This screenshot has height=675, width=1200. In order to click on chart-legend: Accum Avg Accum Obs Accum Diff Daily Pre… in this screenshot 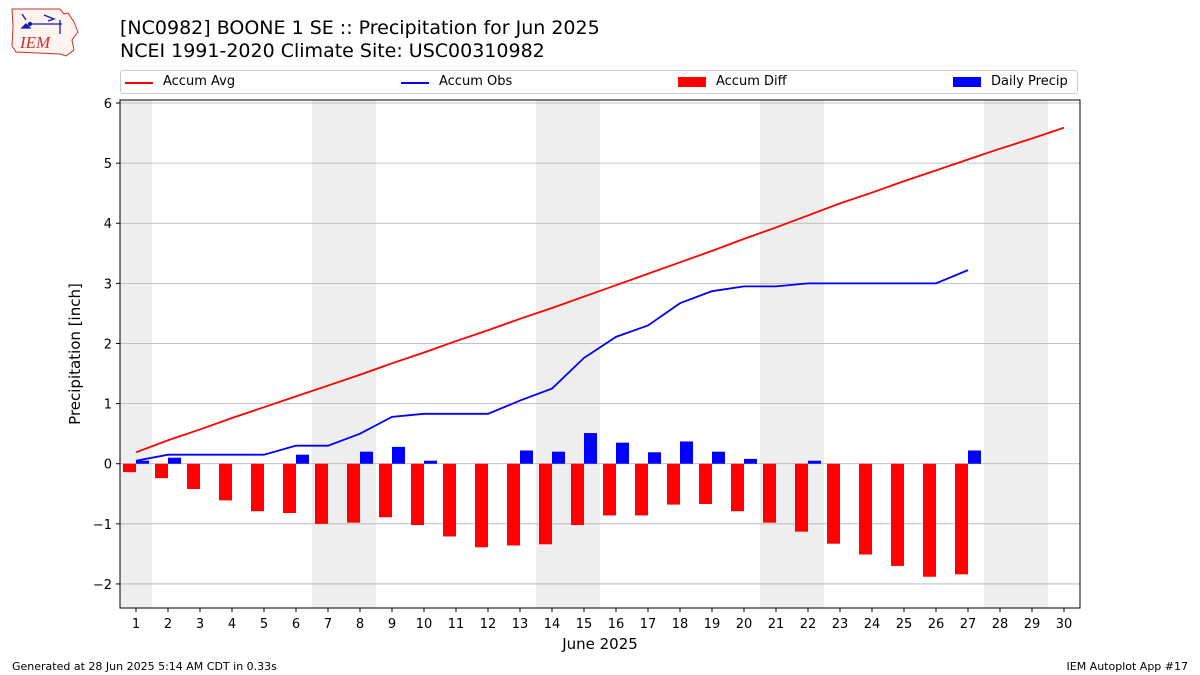, I will do `click(599, 82)`.